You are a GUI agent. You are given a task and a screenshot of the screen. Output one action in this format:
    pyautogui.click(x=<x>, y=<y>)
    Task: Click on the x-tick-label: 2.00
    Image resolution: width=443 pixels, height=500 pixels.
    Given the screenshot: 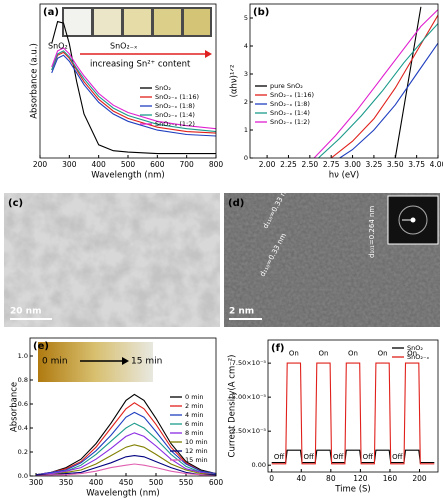 What is the action you would take?
    pyautogui.click(x=267, y=164)
    